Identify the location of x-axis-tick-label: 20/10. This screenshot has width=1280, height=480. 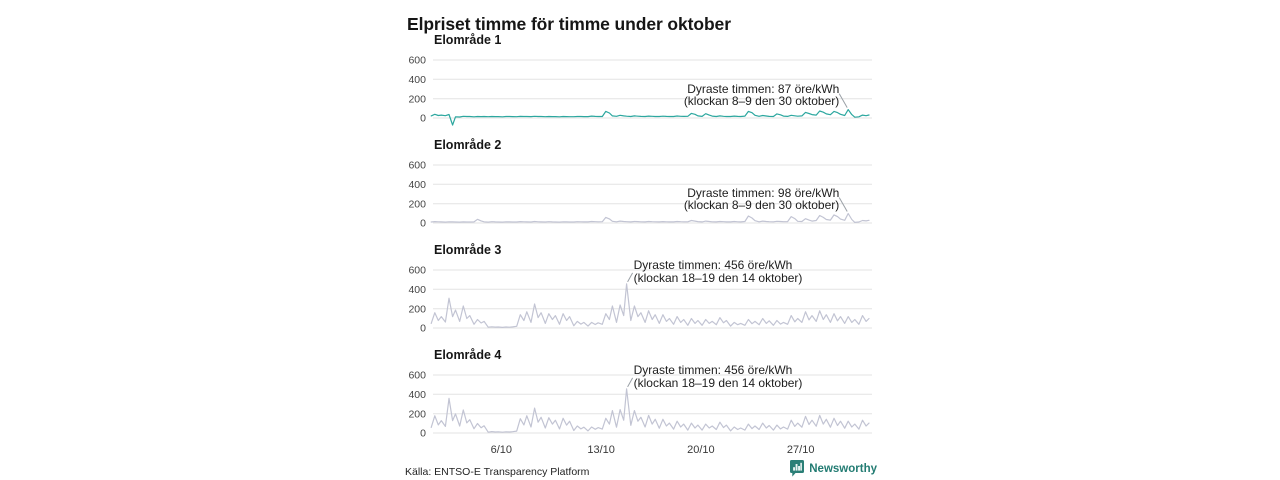
(701, 450).